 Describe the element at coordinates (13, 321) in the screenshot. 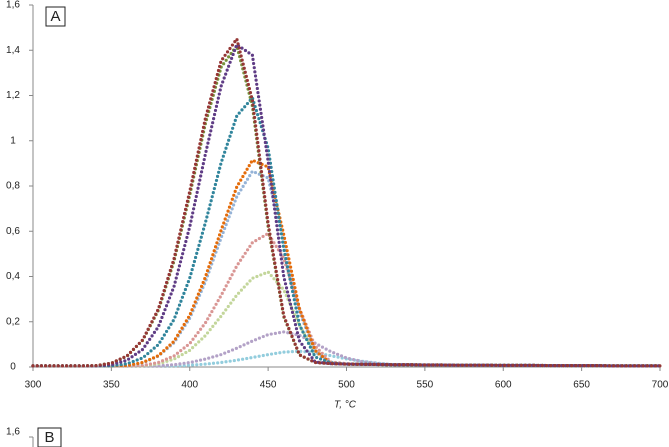

I see `y-tick-label: 0,2` at that location.